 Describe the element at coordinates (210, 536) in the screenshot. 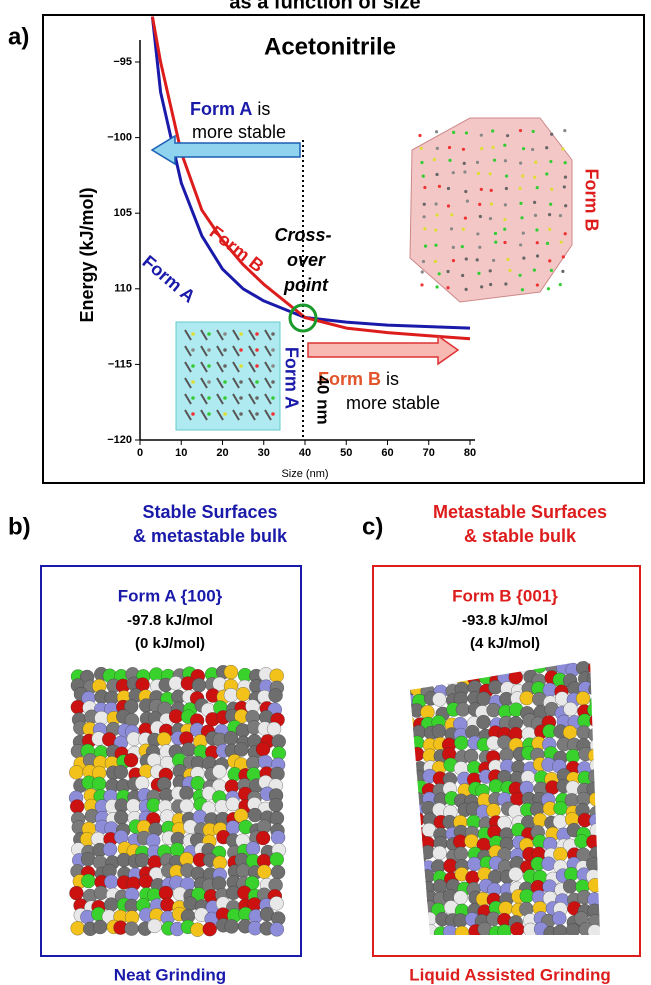

I see `panel-heading: & metastable bulk` at that location.